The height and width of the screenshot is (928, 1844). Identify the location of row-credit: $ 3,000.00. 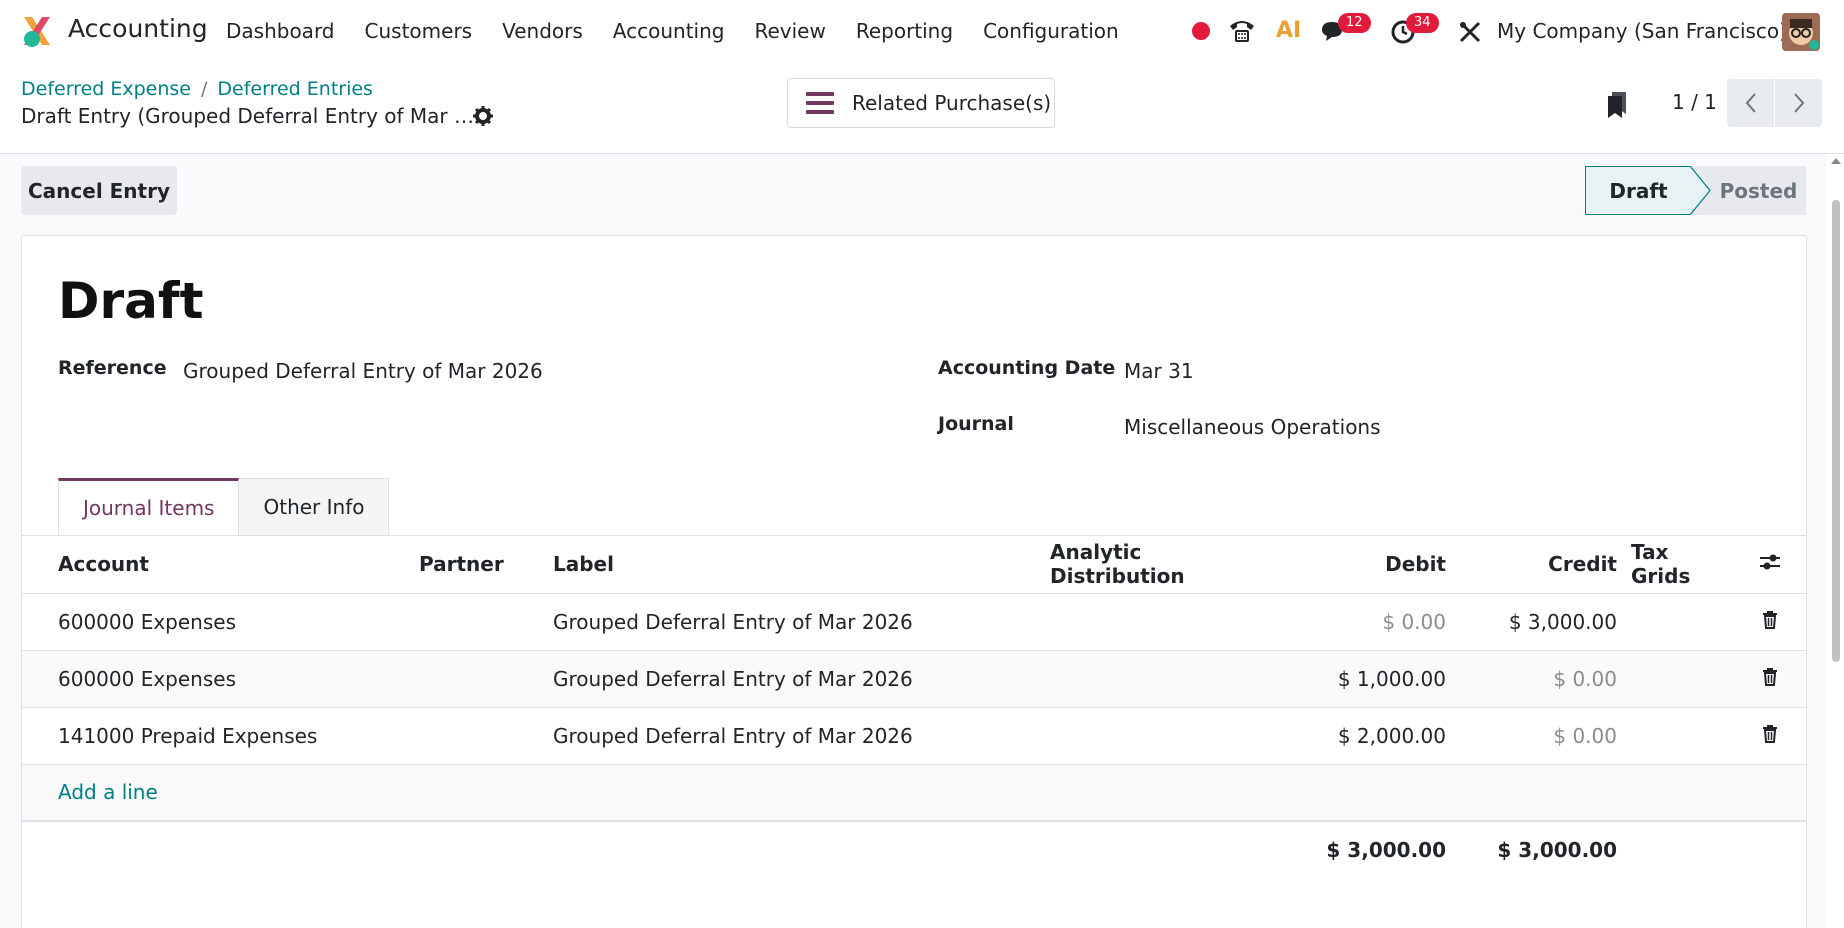
(1531, 622).